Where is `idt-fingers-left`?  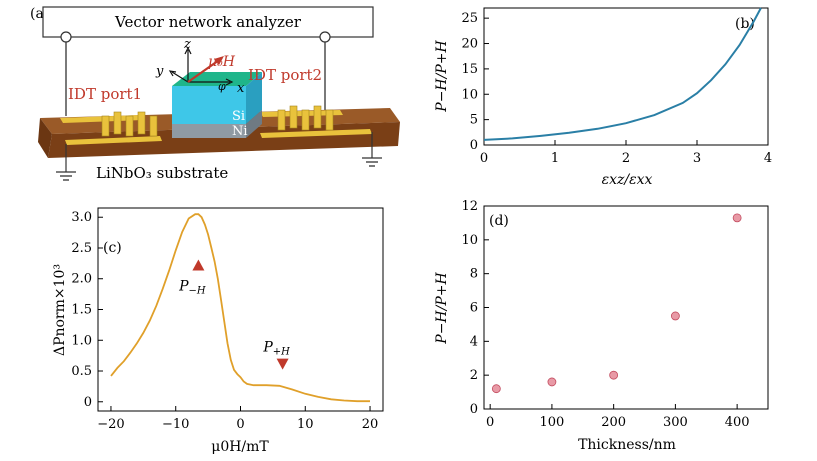
idt-fingers-left is located at coordinates (129, 124).